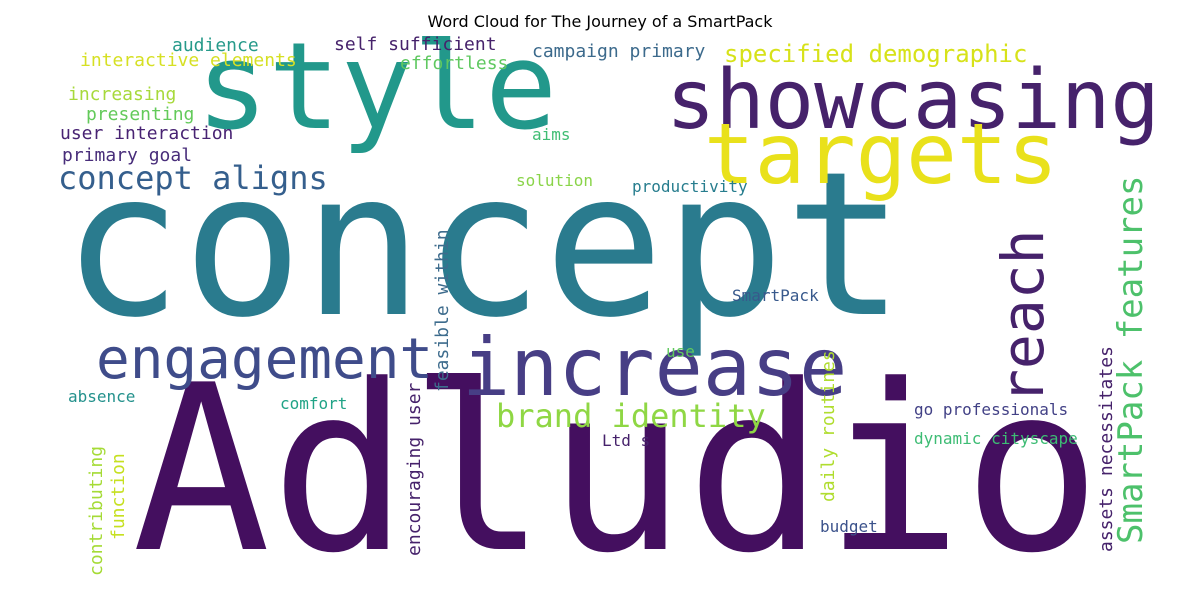 The height and width of the screenshot is (604, 1200). Describe the element at coordinates (118, 496) in the screenshot. I see `word-function: function` at that location.